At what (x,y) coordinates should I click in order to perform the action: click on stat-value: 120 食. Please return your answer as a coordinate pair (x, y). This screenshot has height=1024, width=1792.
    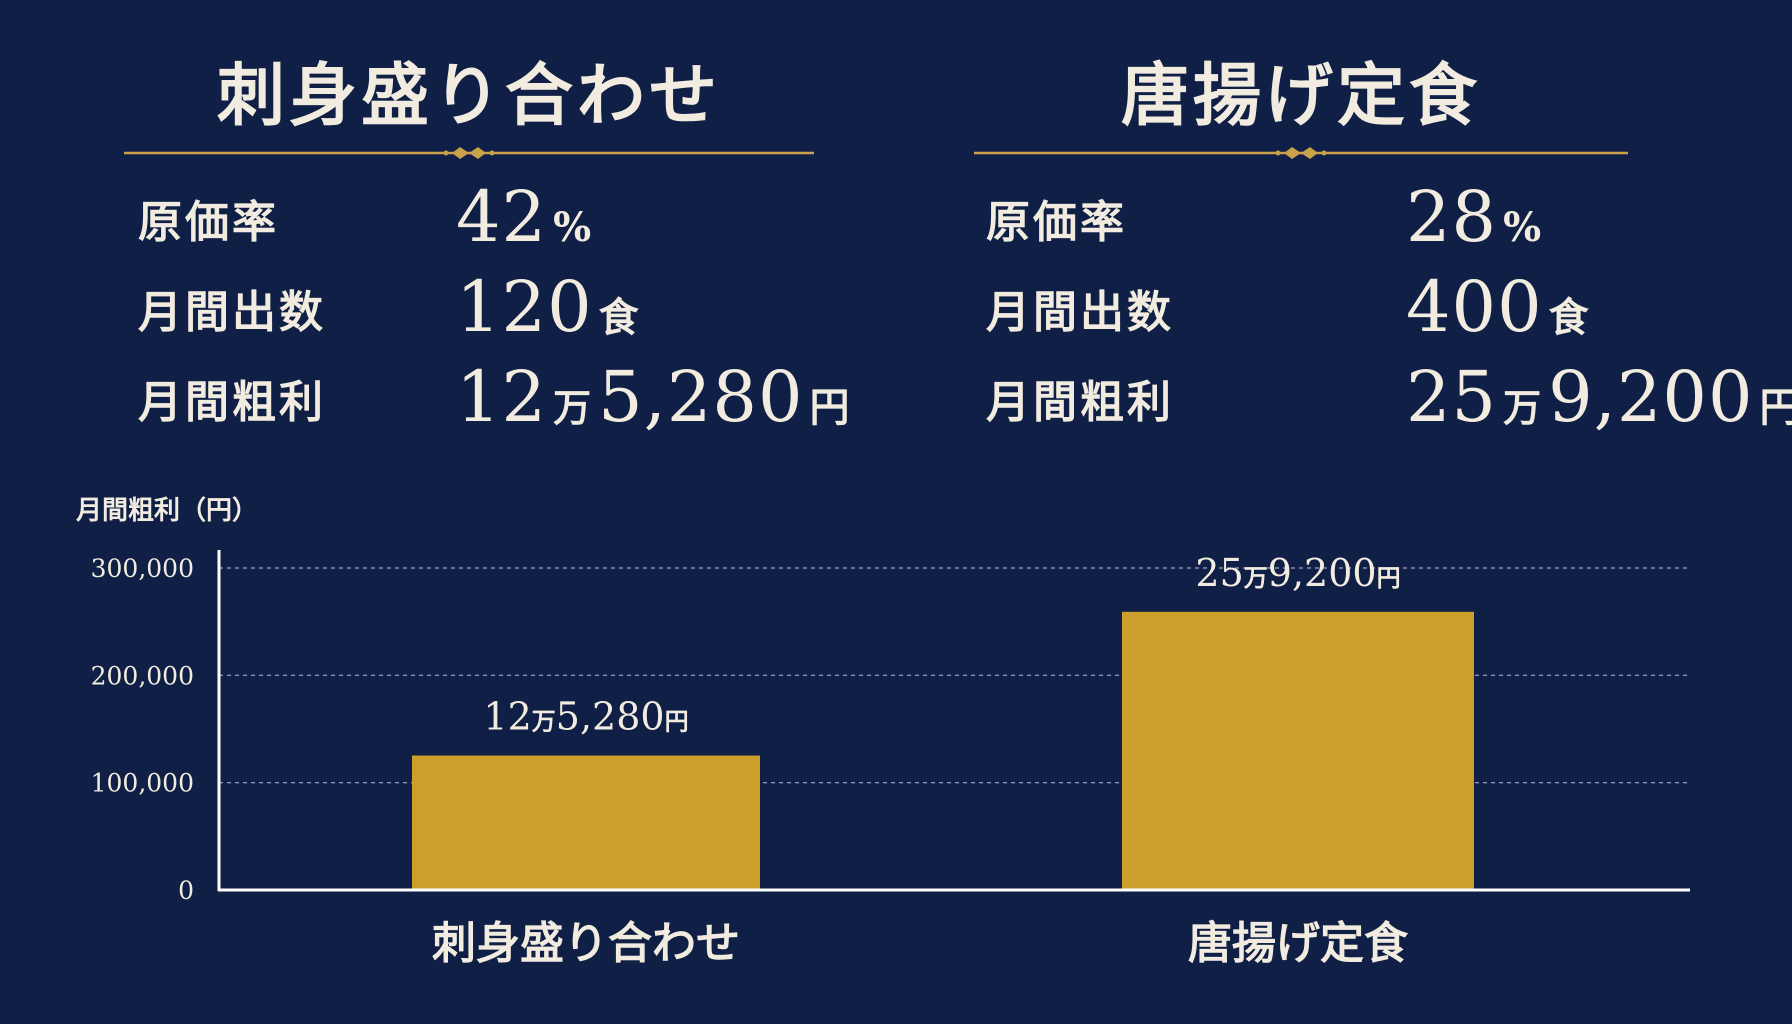
    Looking at the image, I should click on (548, 307).